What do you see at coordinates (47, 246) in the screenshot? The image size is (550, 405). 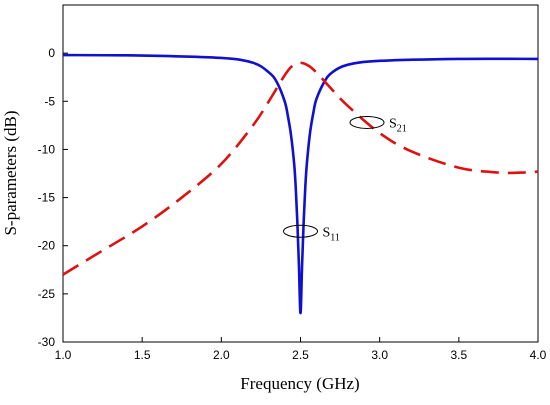 I see `y-tick-label: -20` at bounding box center [47, 246].